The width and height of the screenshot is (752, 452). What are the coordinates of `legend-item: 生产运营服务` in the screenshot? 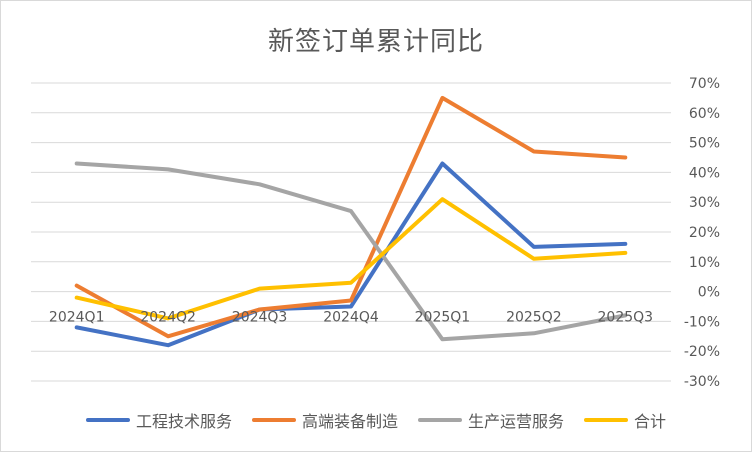 It's located at (491, 420).